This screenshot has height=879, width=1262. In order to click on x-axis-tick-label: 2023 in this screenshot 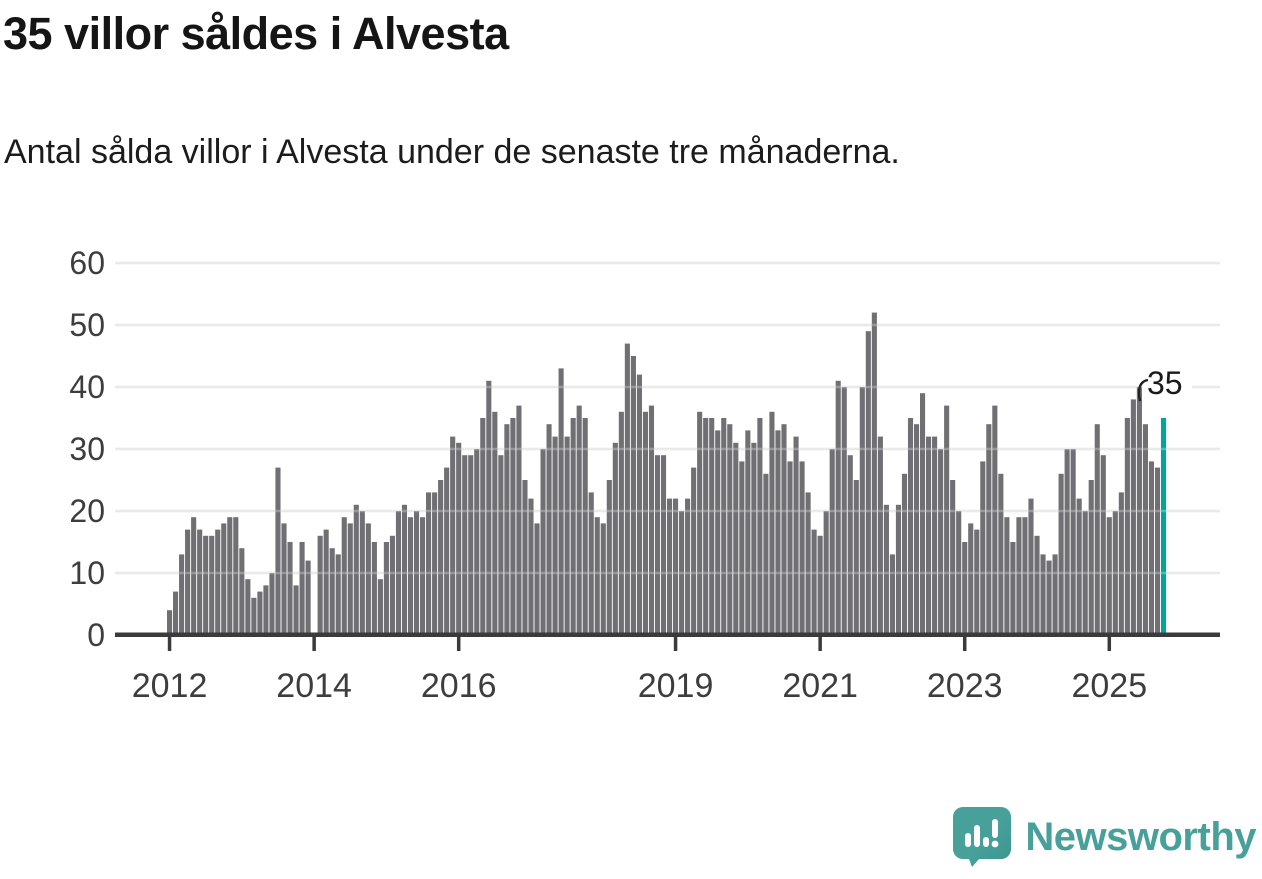, I will do `click(965, 686)`.